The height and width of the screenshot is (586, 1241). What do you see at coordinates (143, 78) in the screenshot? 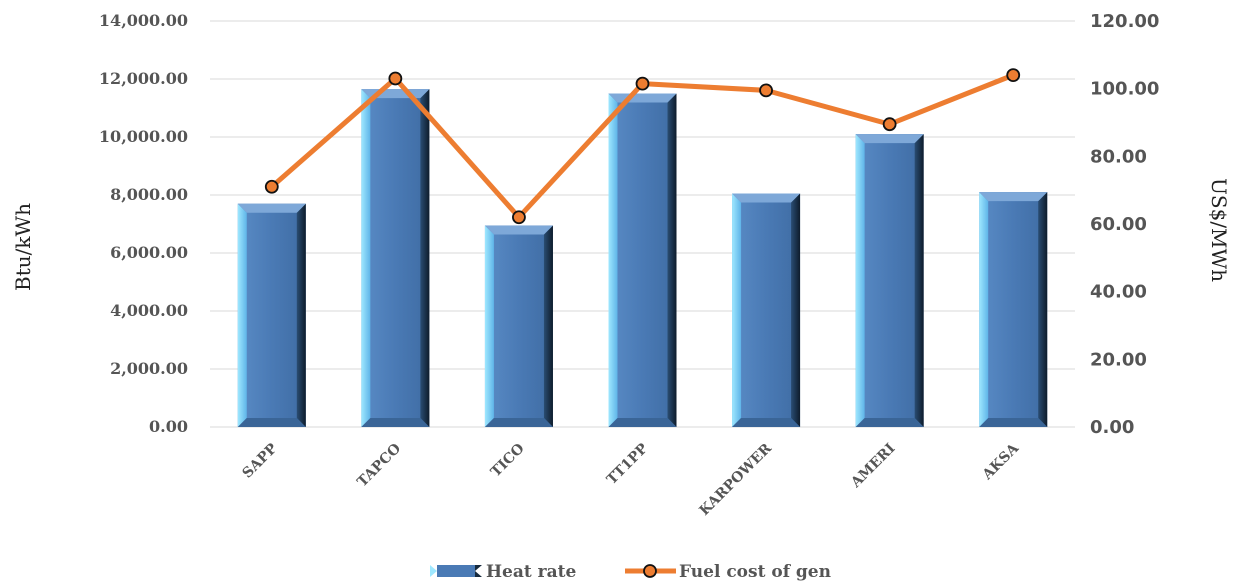
I see `y-tick-label: 12,000.00` at bounding box center [143, 78].